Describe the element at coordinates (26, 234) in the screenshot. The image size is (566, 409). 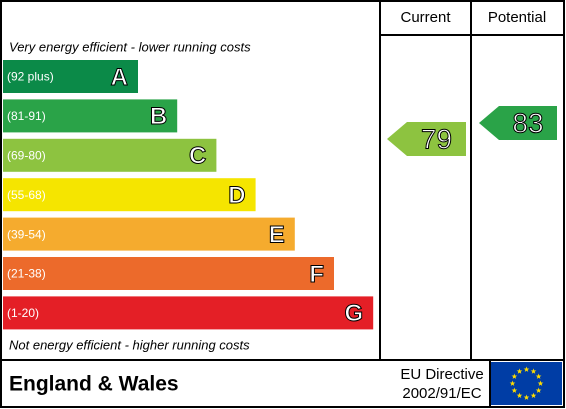
I see `band-range: (39-54)` at that location.